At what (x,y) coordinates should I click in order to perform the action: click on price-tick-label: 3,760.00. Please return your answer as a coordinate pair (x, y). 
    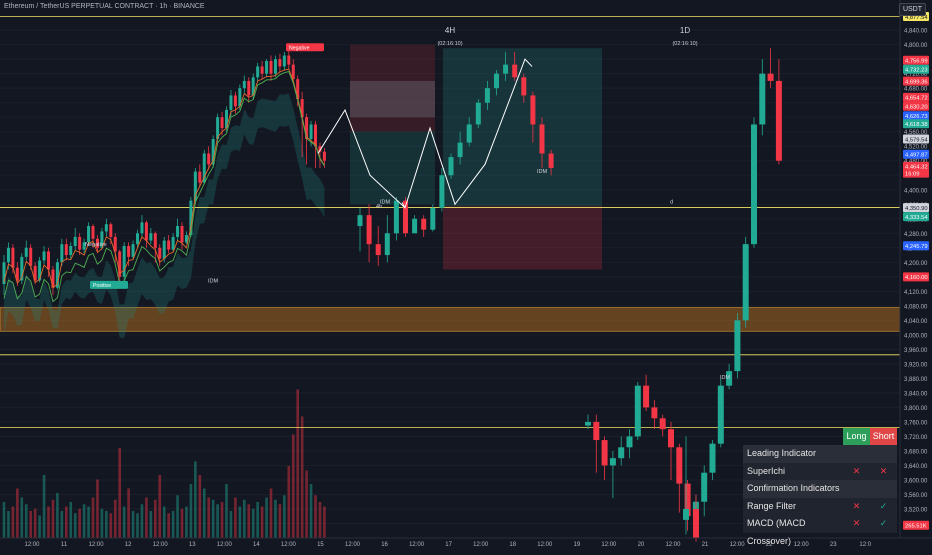
    Looking at the image, I should click on (916, 423).